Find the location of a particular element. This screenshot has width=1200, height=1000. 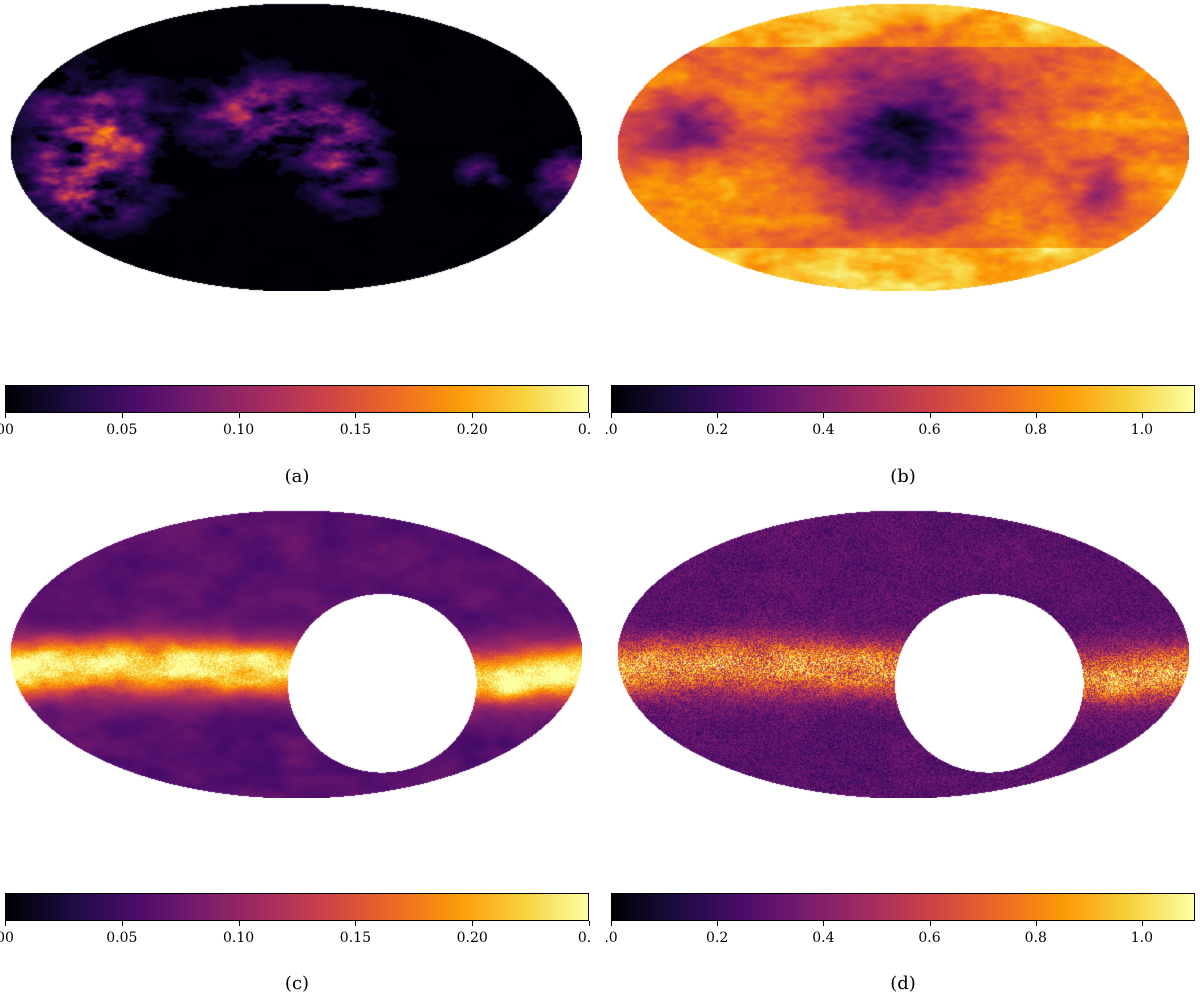

colorbar-d is located at coordinates (903, 907).